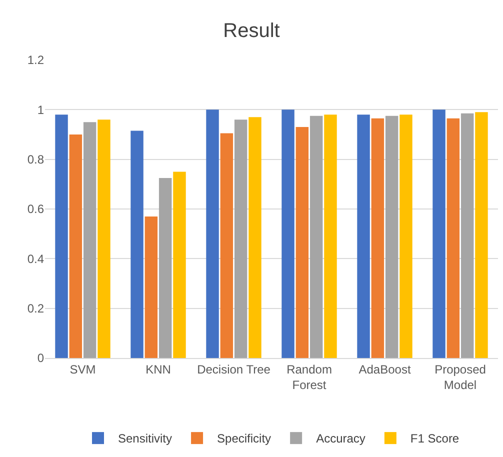 This screenshot has width=503, height=457. What do you see at coordinates (435, 439) in the screenshot?
I see `legend-label: F1 Score` at bounding box center [435, 439].